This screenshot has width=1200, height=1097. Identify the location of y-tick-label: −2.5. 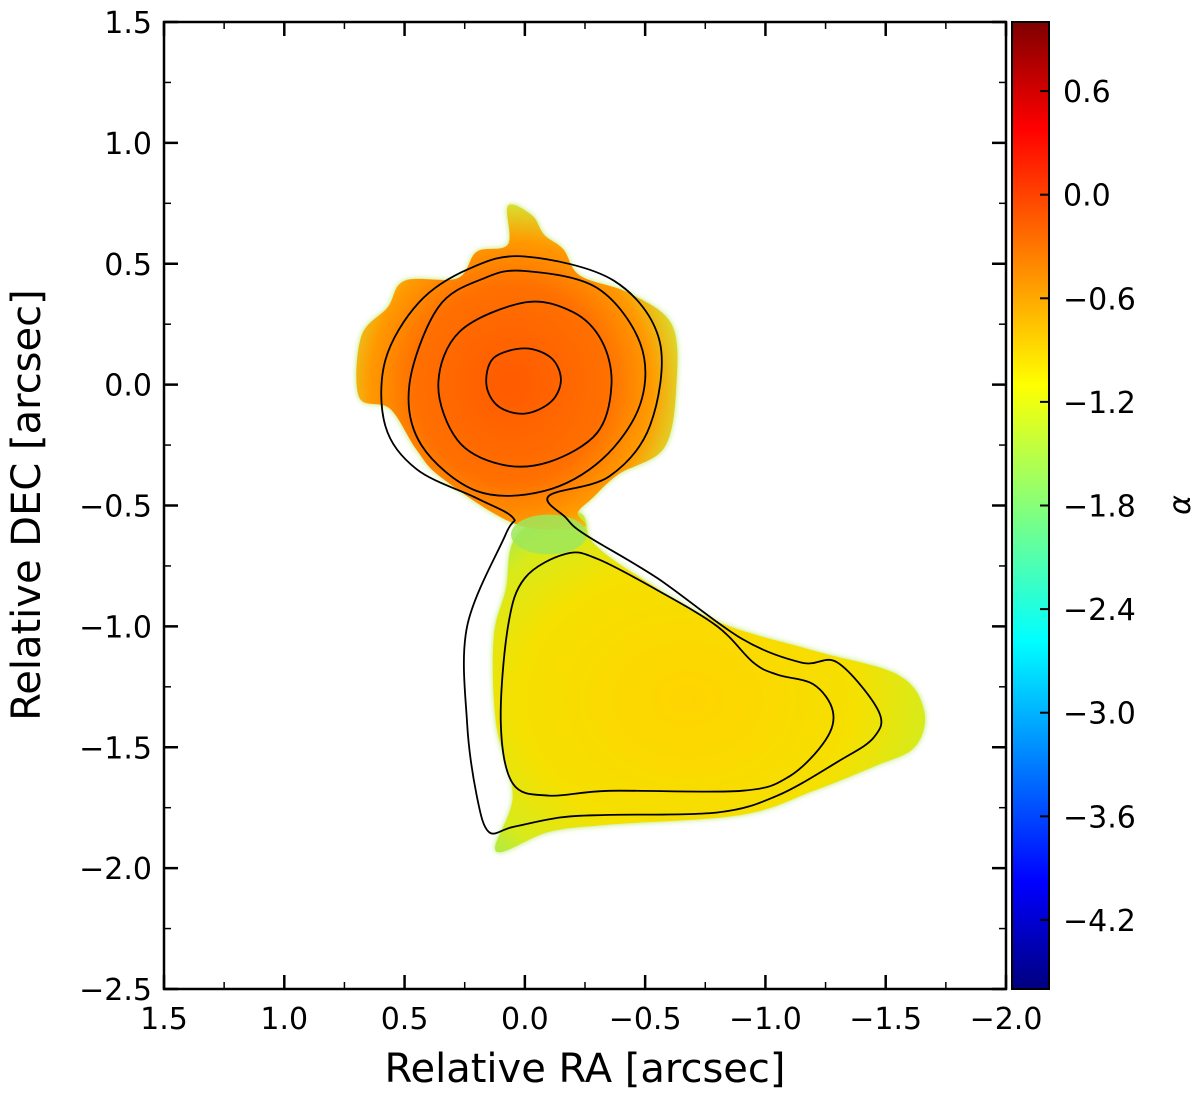
(115, 990).